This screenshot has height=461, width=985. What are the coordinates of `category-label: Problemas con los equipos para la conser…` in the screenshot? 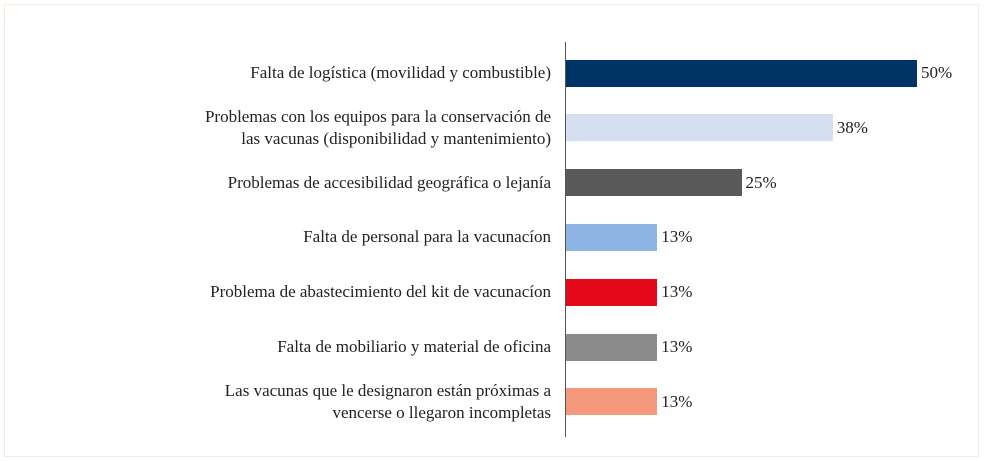 It's located at (377, 127).